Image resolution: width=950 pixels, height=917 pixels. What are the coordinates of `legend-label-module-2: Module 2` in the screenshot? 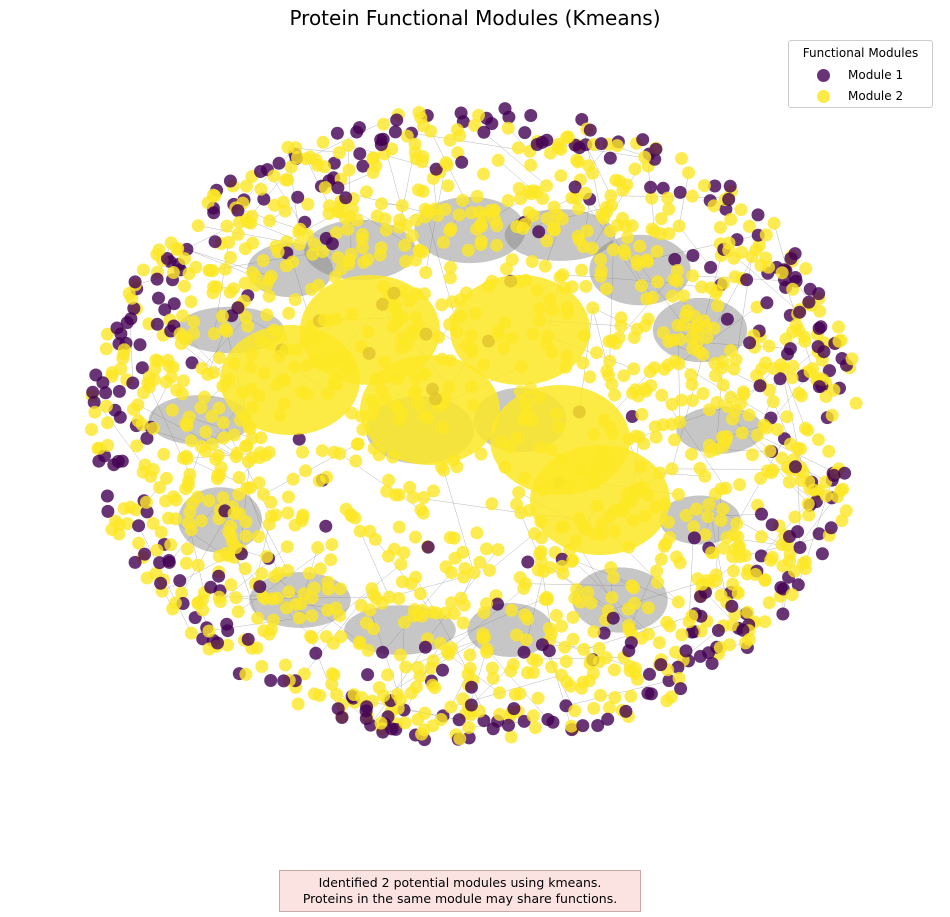 It's located at (876, 96).